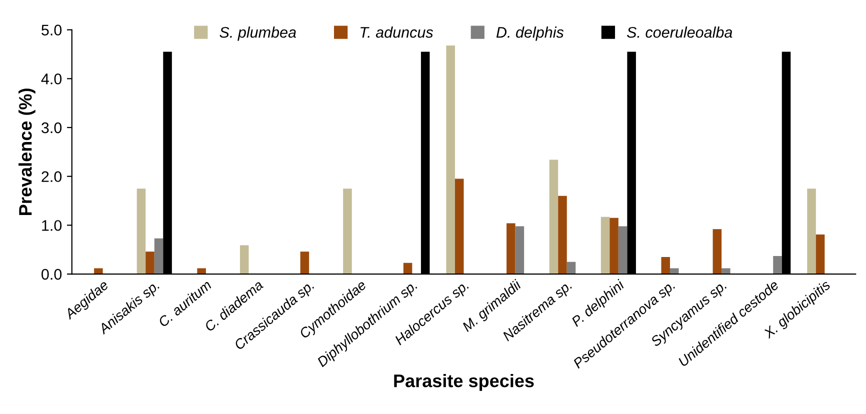 Image resolution: width=866 pixels, height=414 pixels. What do you see at coordinates (679, 32) in the screenshot?
I see `legend-label: S. coeruleoalba` at bounding box center [679, 32].